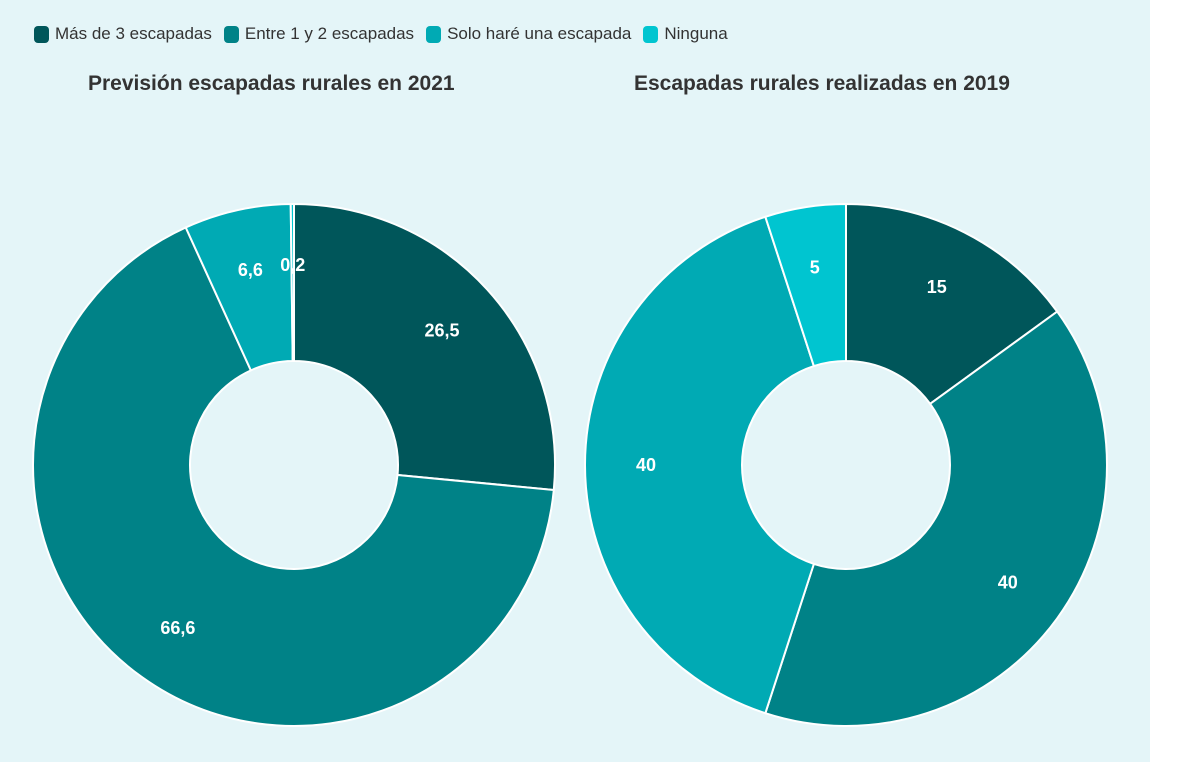 The height and width of the screenshot is (762, 1200). I want to click on data-label-mas-de-3: 26,5, so click(442, 331).